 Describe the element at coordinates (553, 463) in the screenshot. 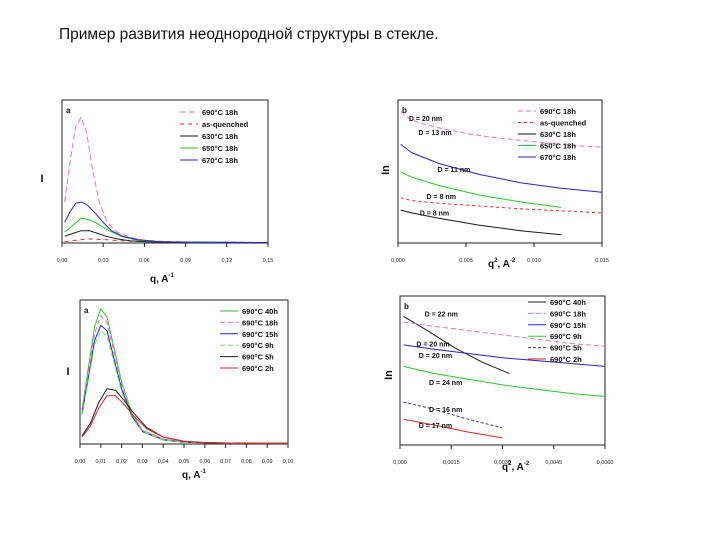

I see `x-tick-label: 0,0045` at that location.